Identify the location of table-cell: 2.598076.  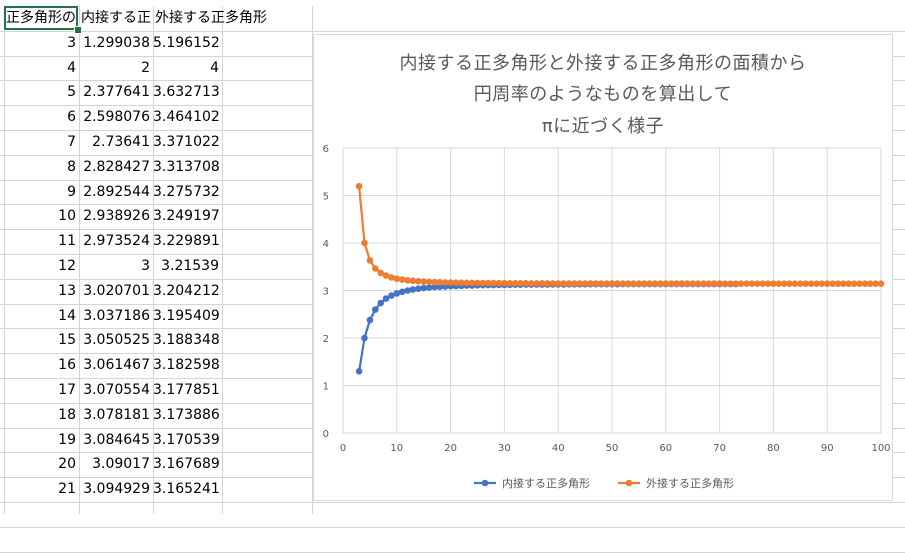
(116, 117).